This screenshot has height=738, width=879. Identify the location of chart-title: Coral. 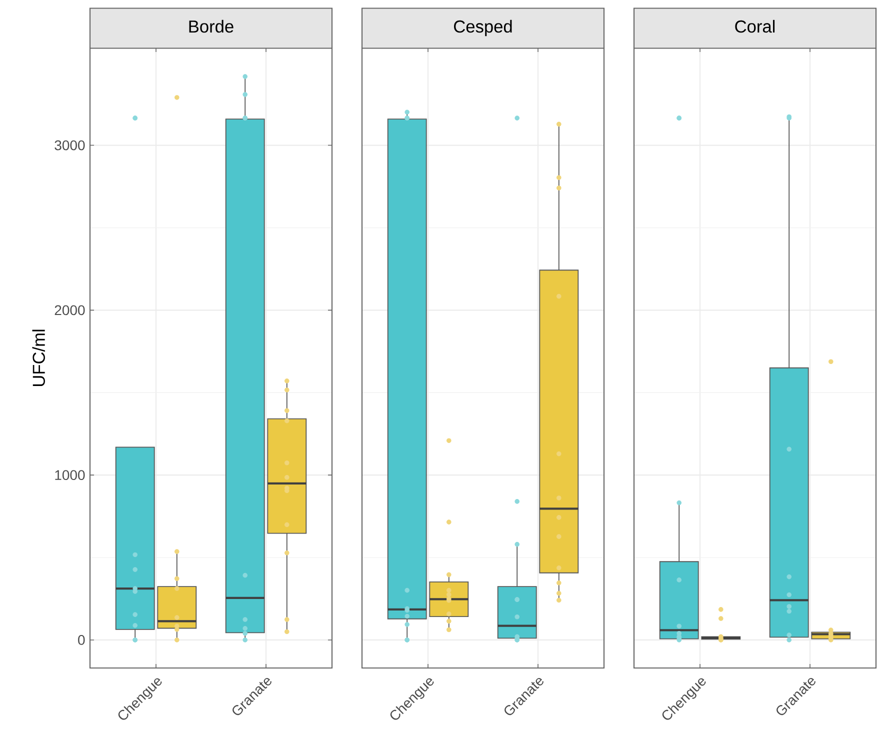
(755, 26).